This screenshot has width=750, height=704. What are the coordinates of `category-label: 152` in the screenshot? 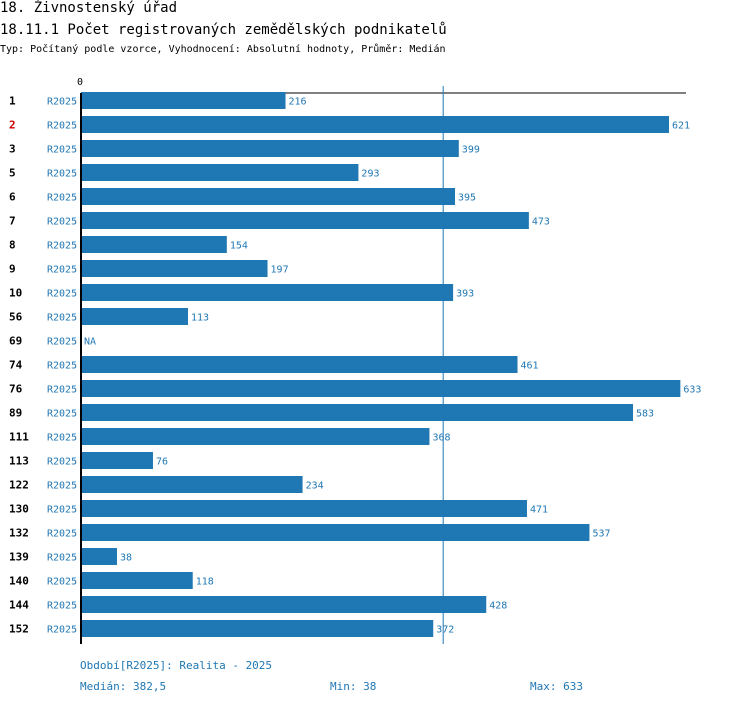 It's located at (19, 629).